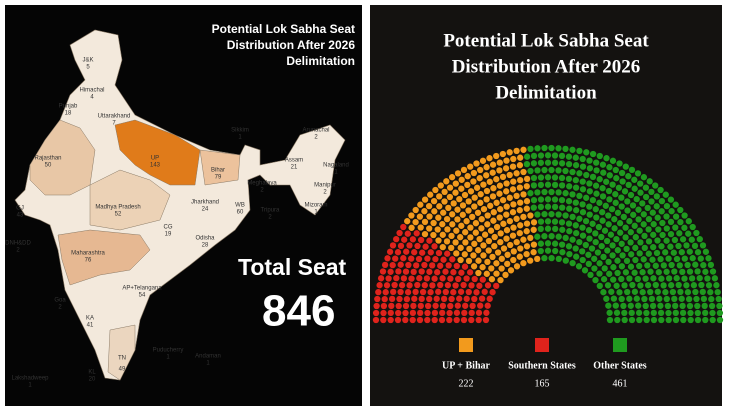 The height and width of the screenshot is (411, 731). Describe the element at coordinates (87, 61) in the screenshot. I see `state-name: J&K` at that location.